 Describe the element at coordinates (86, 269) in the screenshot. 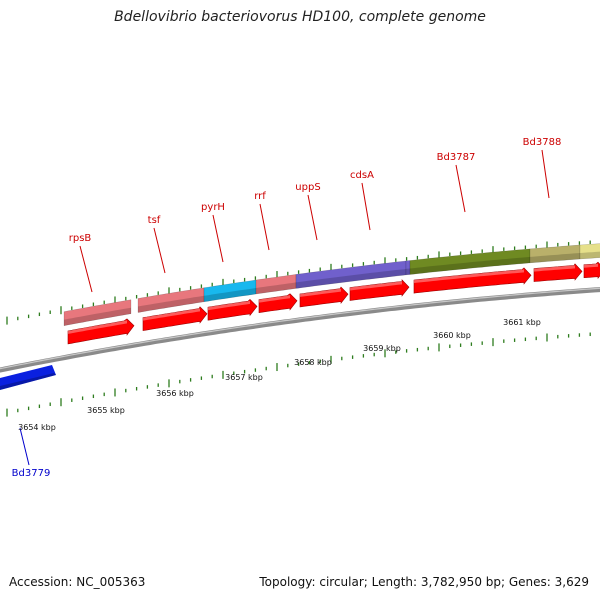

I see `label-leader-rpsB` at that location.